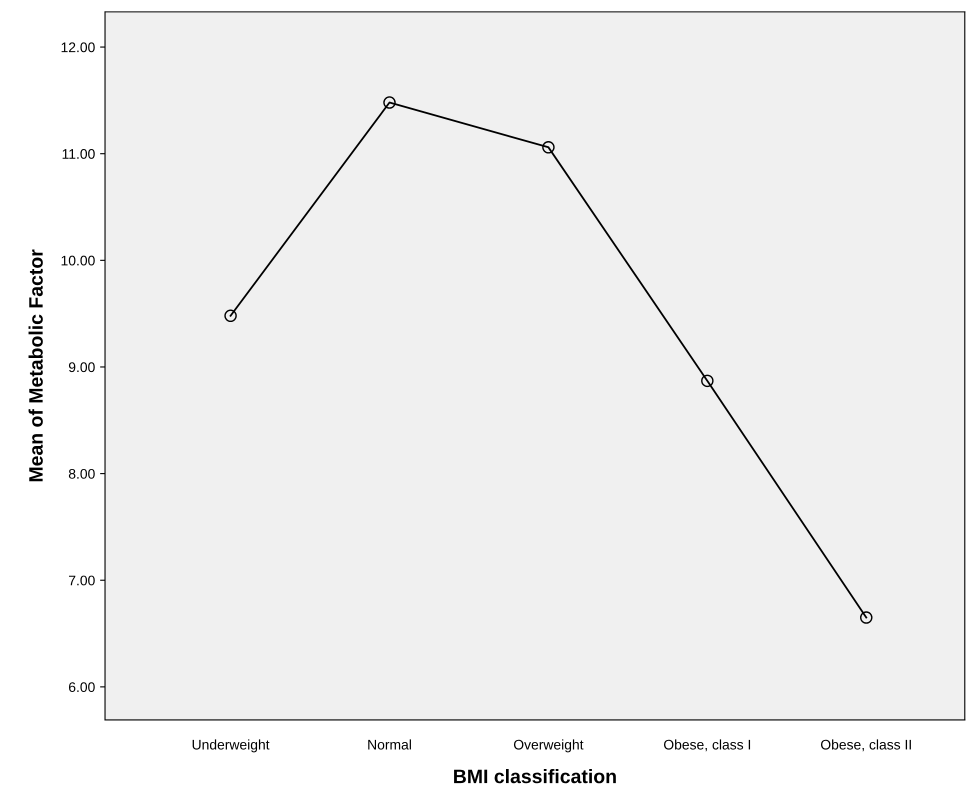 The width and height of the screenshot is (977, 792). Describe the element at coordinates (81, 473) in the screenshot. I see `y-tick-label: 8.00` at that location.